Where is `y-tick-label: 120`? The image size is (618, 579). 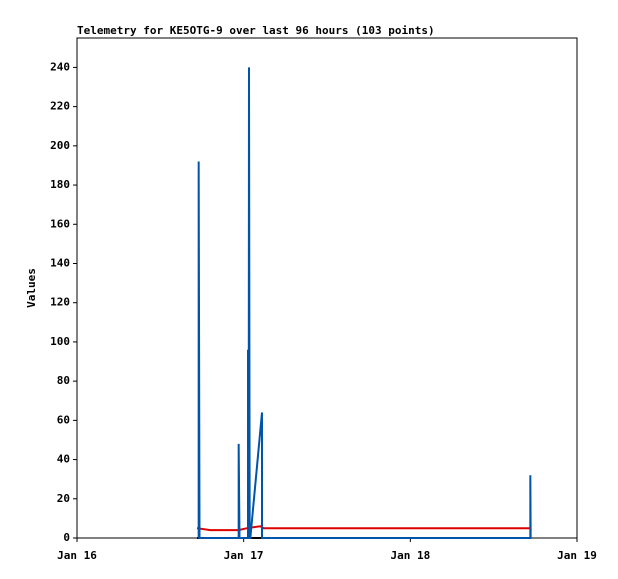 y-tick-label: 120 is located at coordinates (60, 302).